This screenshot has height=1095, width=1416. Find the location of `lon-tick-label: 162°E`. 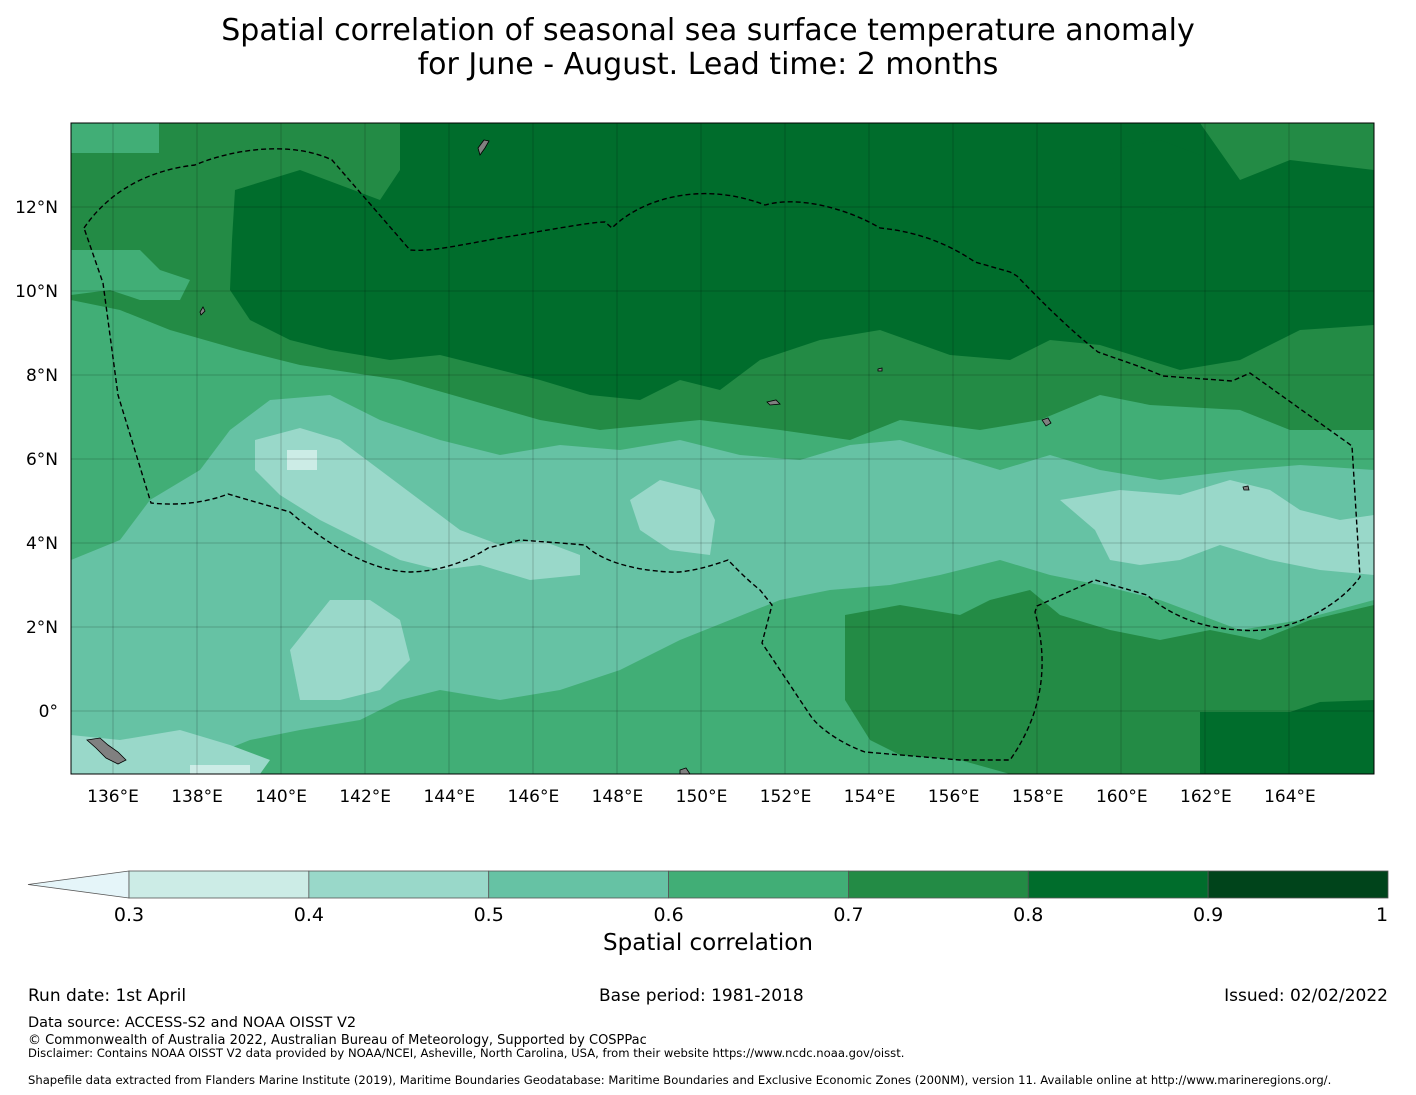

lon-tick-label: 162°E is located at coordinates (1206, 797).